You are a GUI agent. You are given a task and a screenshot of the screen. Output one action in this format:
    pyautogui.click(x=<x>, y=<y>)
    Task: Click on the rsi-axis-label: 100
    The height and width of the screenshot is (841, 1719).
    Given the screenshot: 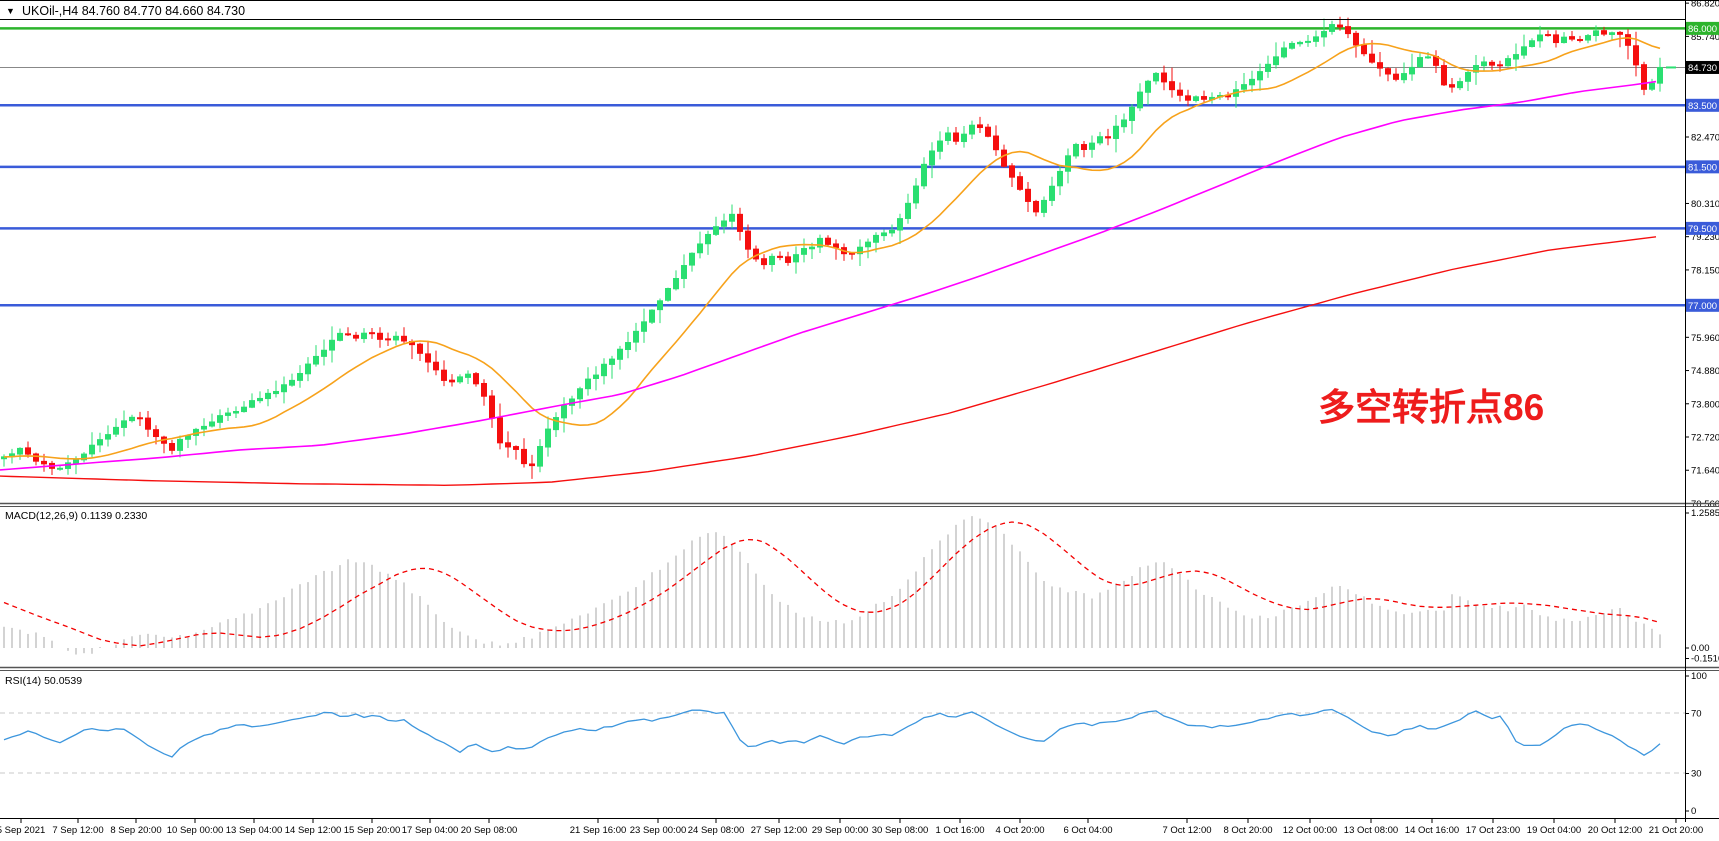 What is the action you would take?
    pyautogui.click(x=1699, y=676)
    